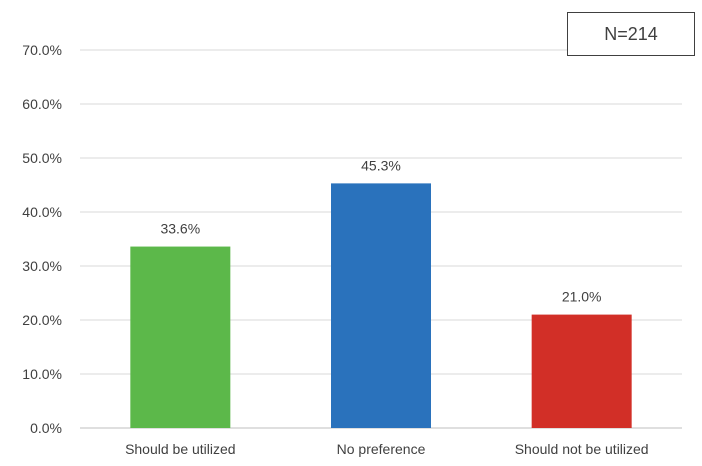  I want to click on y-tick-label: 50.0%, so click(42, 158).